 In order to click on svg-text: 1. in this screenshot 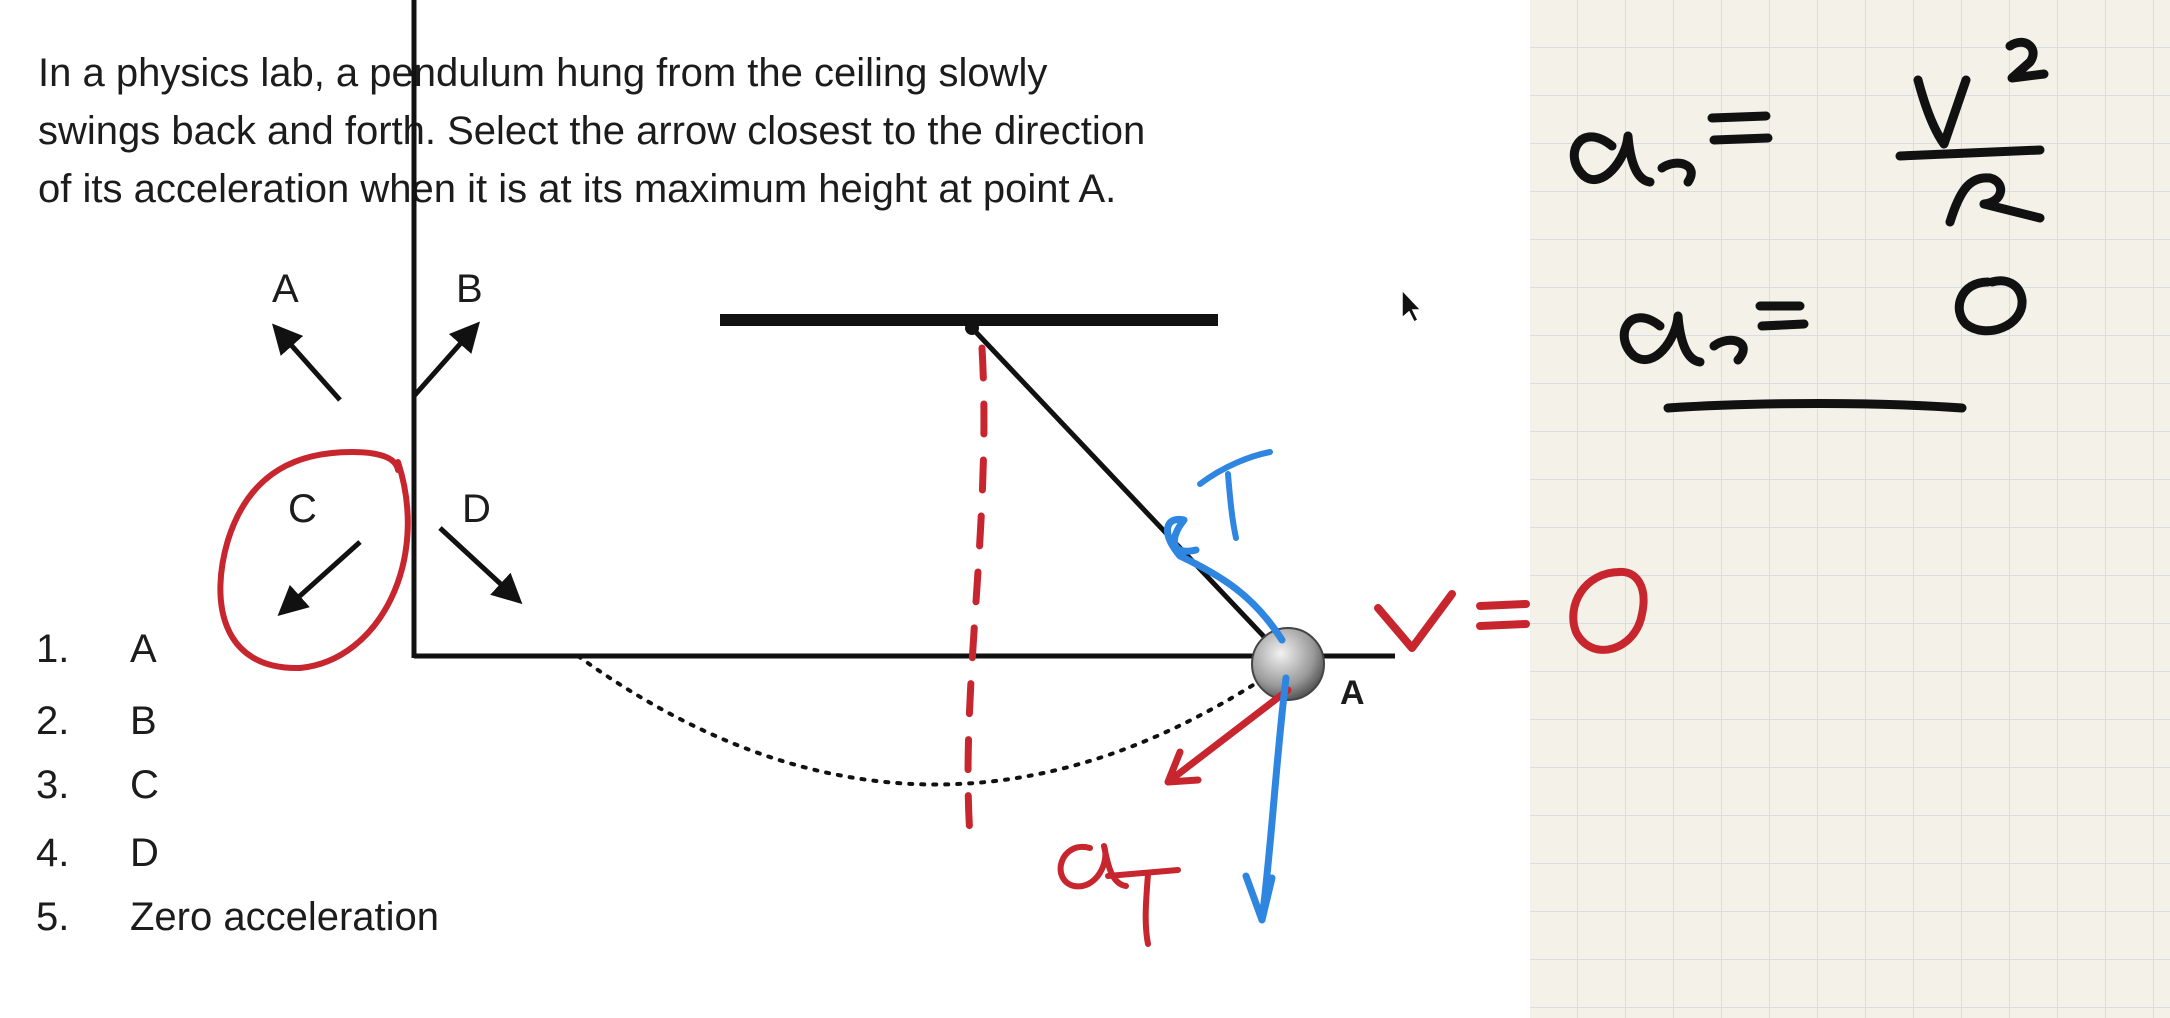, I will do `click(52, 649)`.